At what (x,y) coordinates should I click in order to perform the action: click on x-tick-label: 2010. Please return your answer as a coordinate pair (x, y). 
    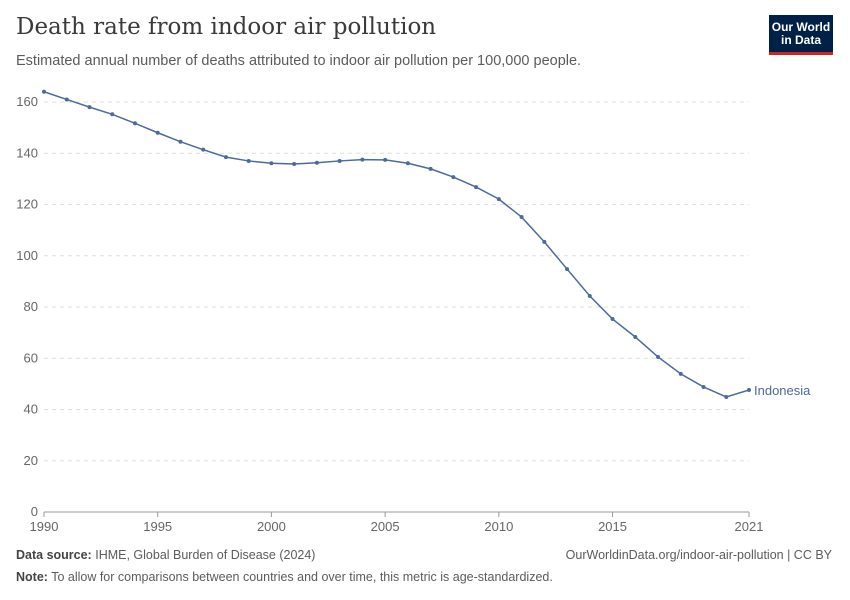
    Looking at the image, I should click on (498, 526).